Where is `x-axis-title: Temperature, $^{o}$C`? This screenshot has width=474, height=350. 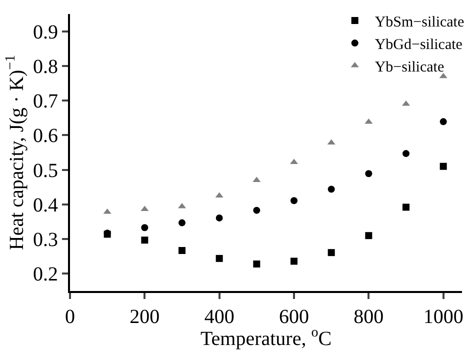 x-axis-title: Temperature, $^{o}$C is located at coordinates (266, 338).